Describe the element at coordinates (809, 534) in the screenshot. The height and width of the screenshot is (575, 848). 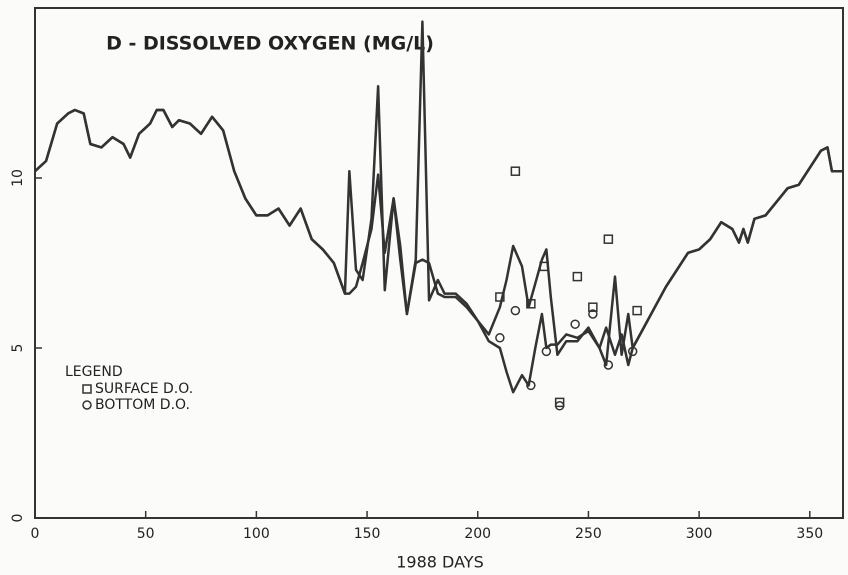
I see `x-tick-label: 350` at that location.